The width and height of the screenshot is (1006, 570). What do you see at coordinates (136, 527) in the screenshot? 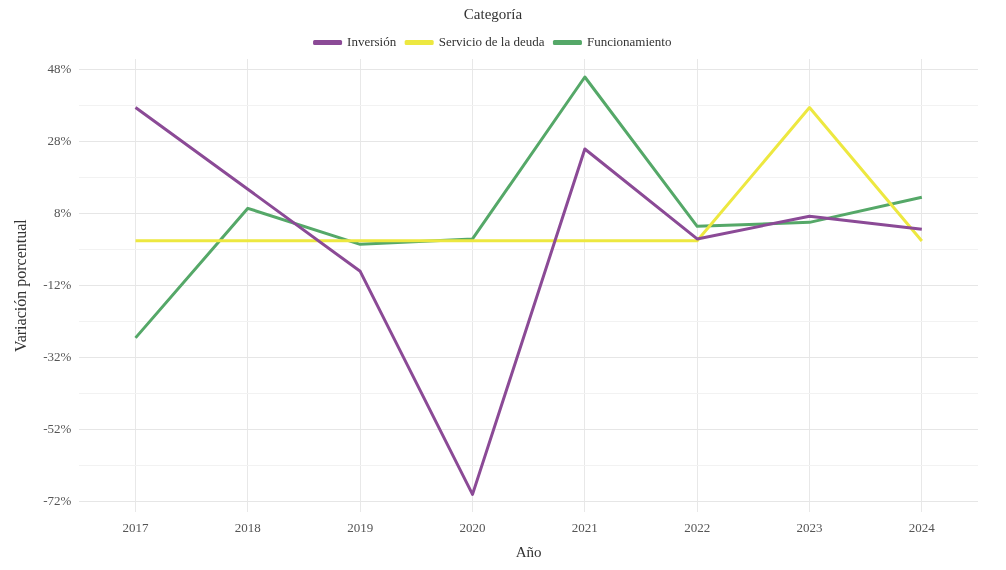
I see `x-tick-label: 2017` at bounding box center [136, 527].